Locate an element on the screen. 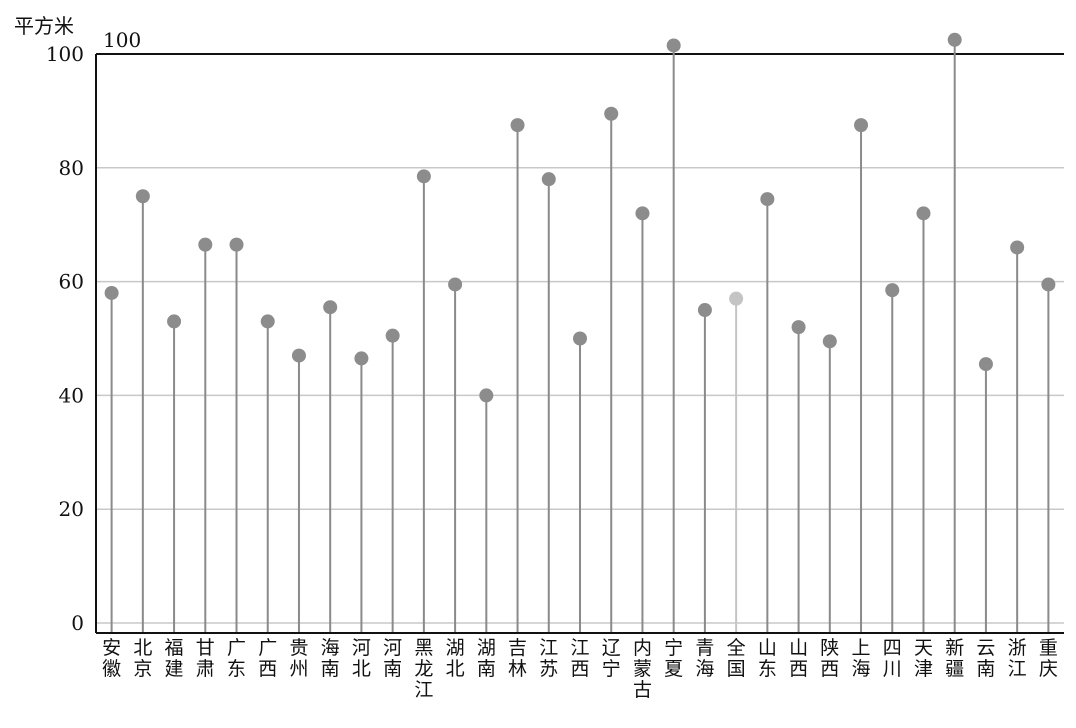  x-category-label: 青海 is located at coordinates (704, 658).